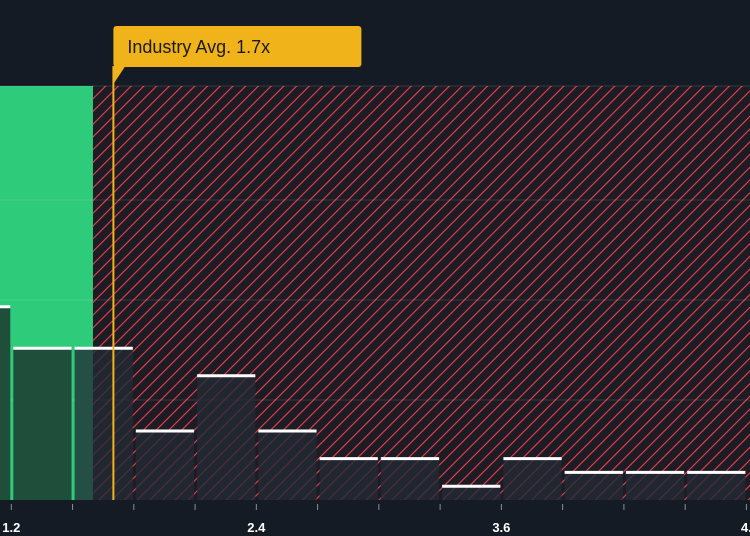 The image size is (750, 536). I want to click on industry-average-callout-box, so click(237, 46).